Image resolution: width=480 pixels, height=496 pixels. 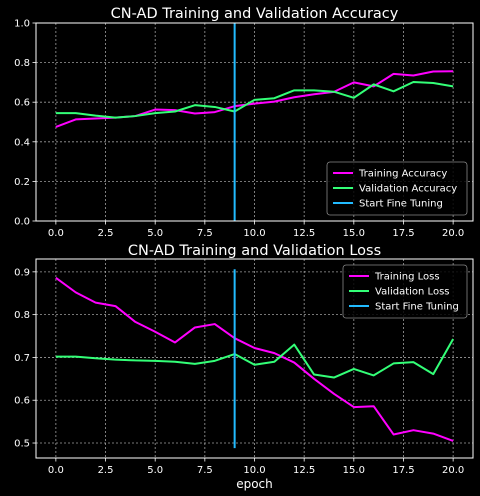 What do you see at coordinates (22, 444) in the screenshot?
I see `y-tick-label: 0.5` at bounding box center [22, 444].